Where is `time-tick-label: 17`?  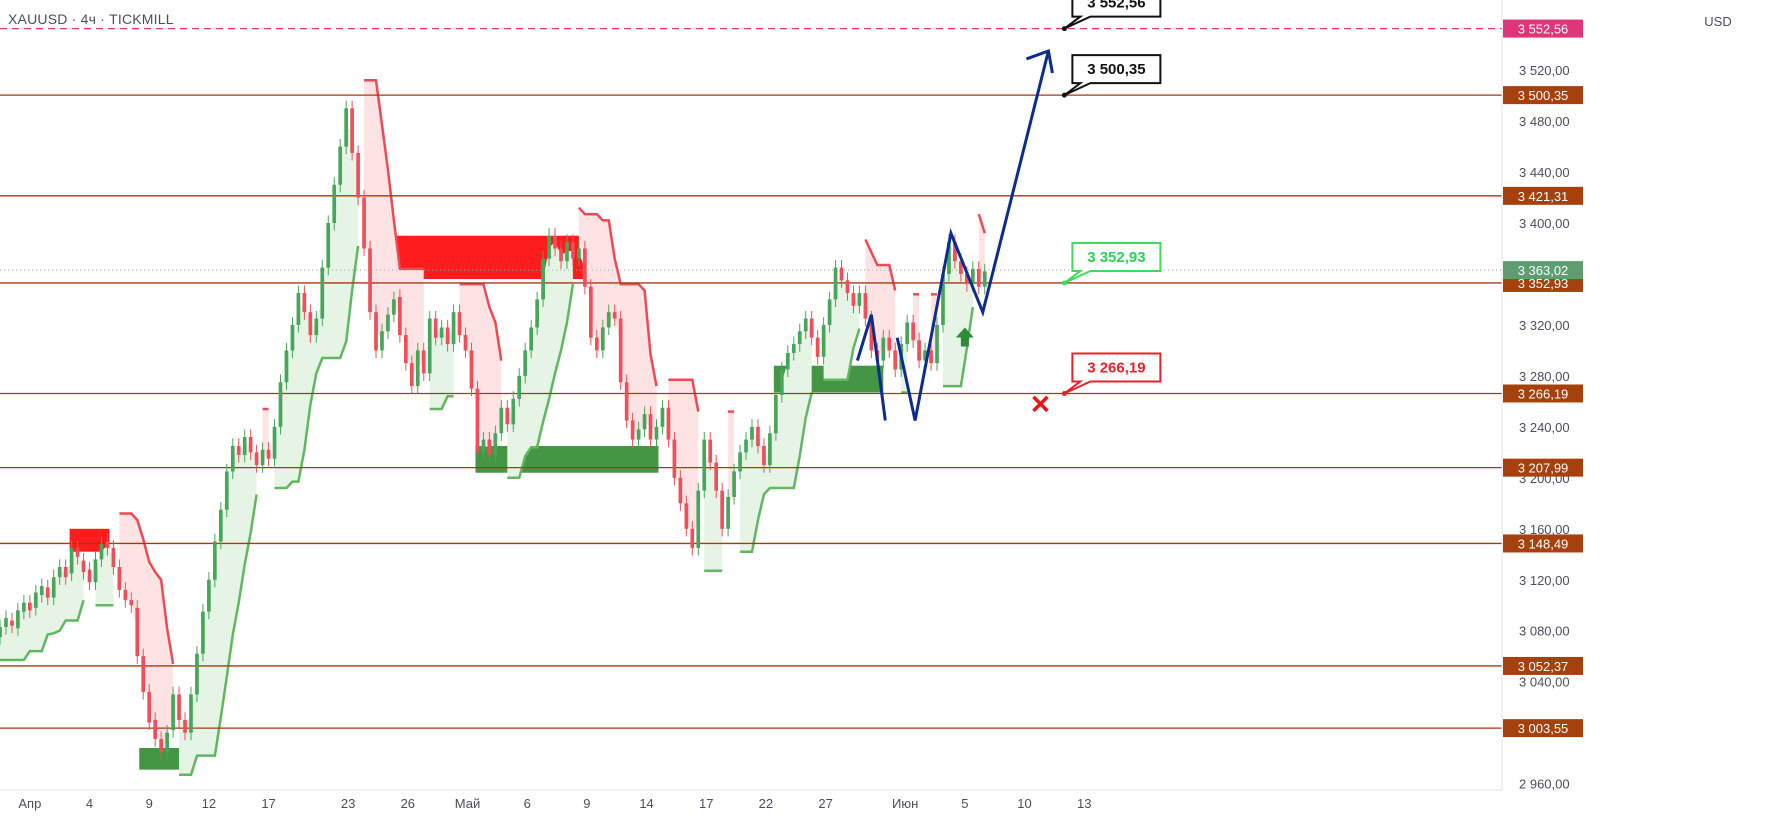
time-tick-label: 17 is located at coordinates (706, 803).